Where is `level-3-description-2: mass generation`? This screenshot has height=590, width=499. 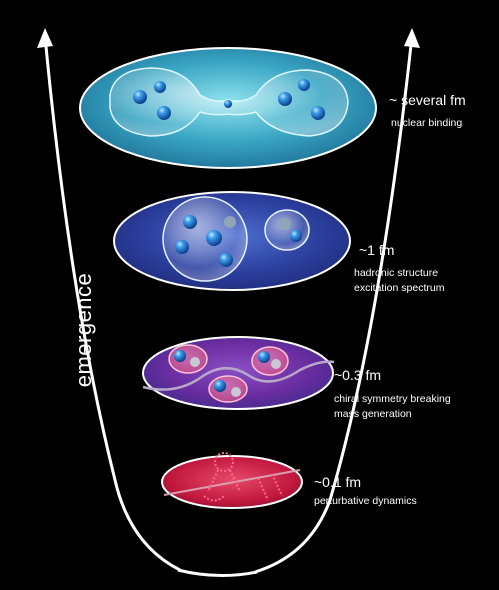
level-3-description-2: mass generation is located at coordinates (373, 414).